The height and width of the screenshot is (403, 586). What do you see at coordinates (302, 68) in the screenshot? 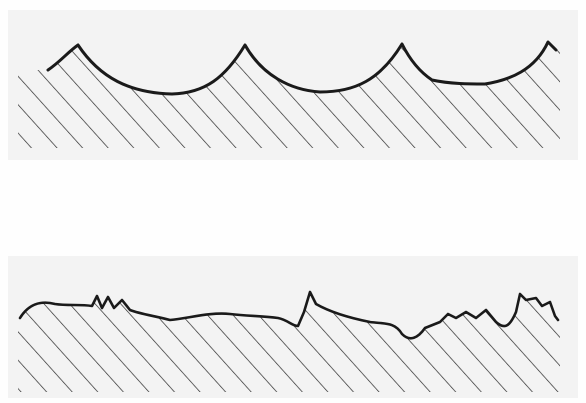
I see `scalloped-surface-profile-line` at bounding box center [302, 68].